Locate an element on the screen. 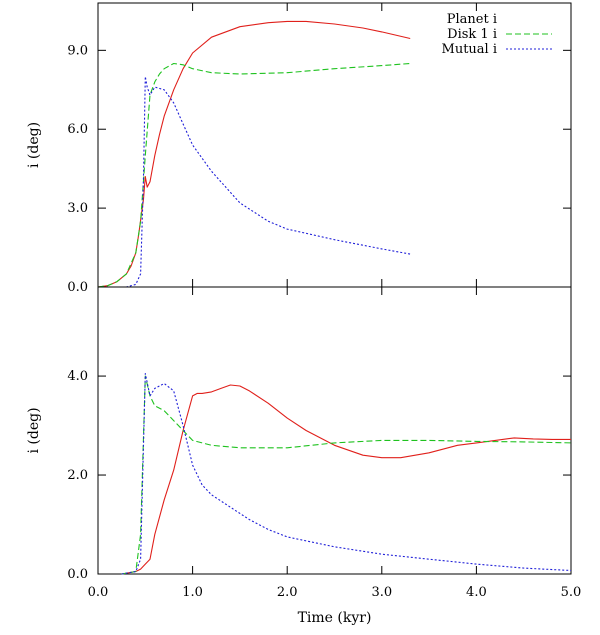 This screenshot has width=600, height=635. x-tick-label: 0.0 is located at coordinates (98, 592).